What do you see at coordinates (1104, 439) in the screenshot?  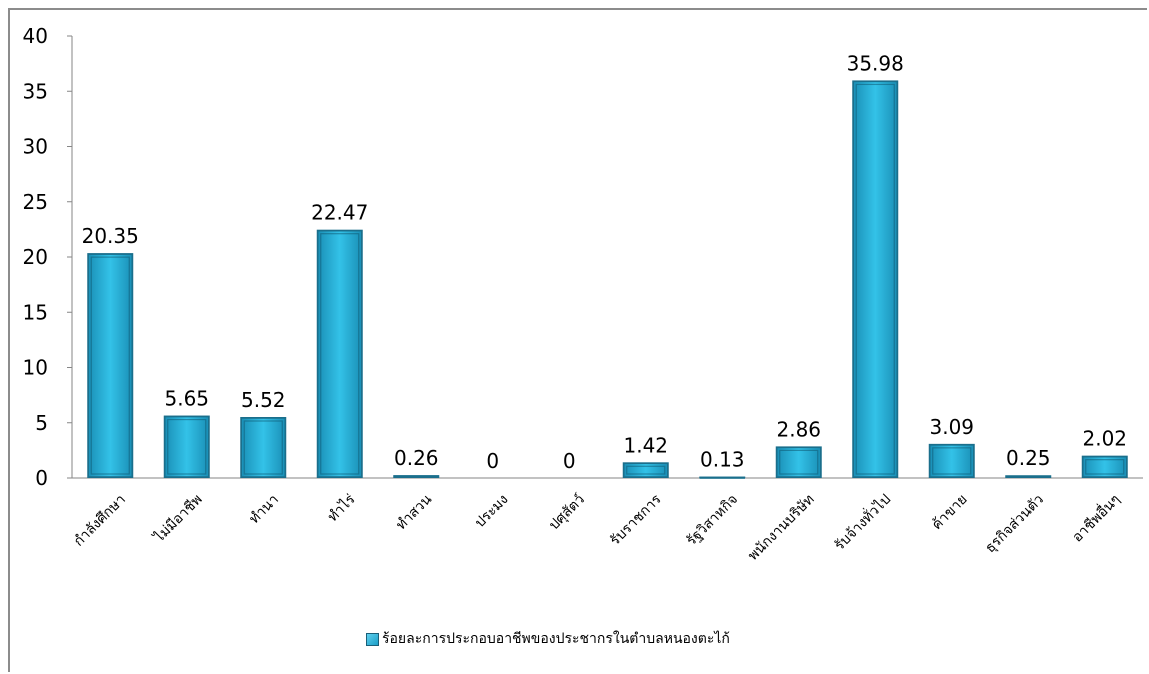 I see `data-label: 2.02` at bounding box center [1104, 439].